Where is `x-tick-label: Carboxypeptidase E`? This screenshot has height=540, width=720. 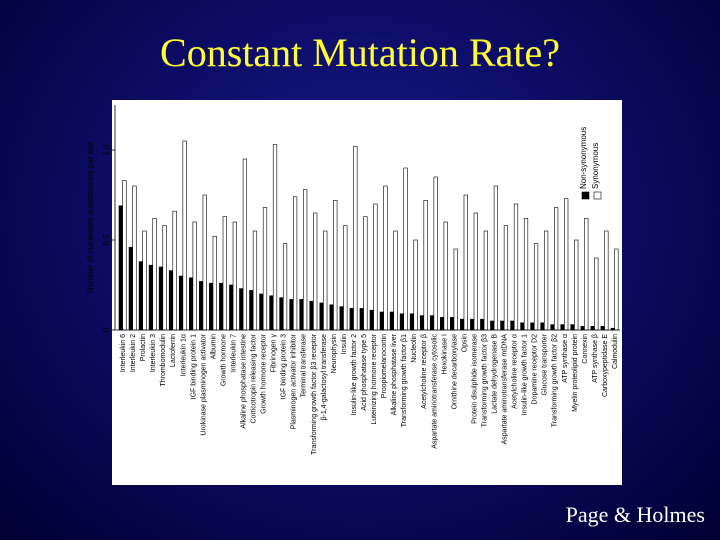
x-tick-label: Carboxypeptidase E is located at coordinates (605, 365).